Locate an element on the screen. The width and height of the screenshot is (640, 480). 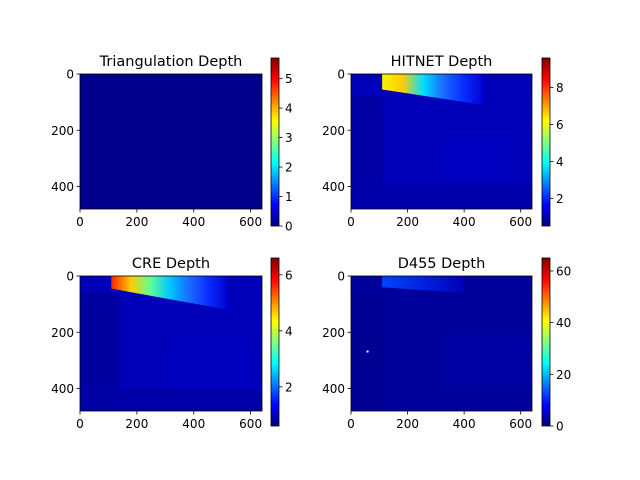
subplot-title: Triangulation Depth is located at coordinates (171, 62).